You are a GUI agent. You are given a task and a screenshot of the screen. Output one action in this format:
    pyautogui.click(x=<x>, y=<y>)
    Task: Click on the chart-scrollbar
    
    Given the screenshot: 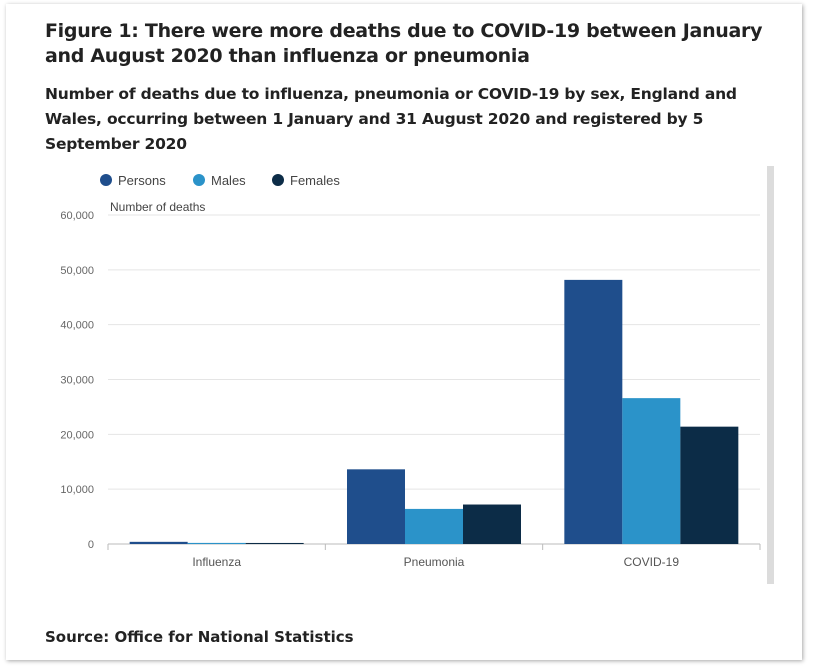 What is the action you would take?
    pyautogui.click(x=770, y=375)
    